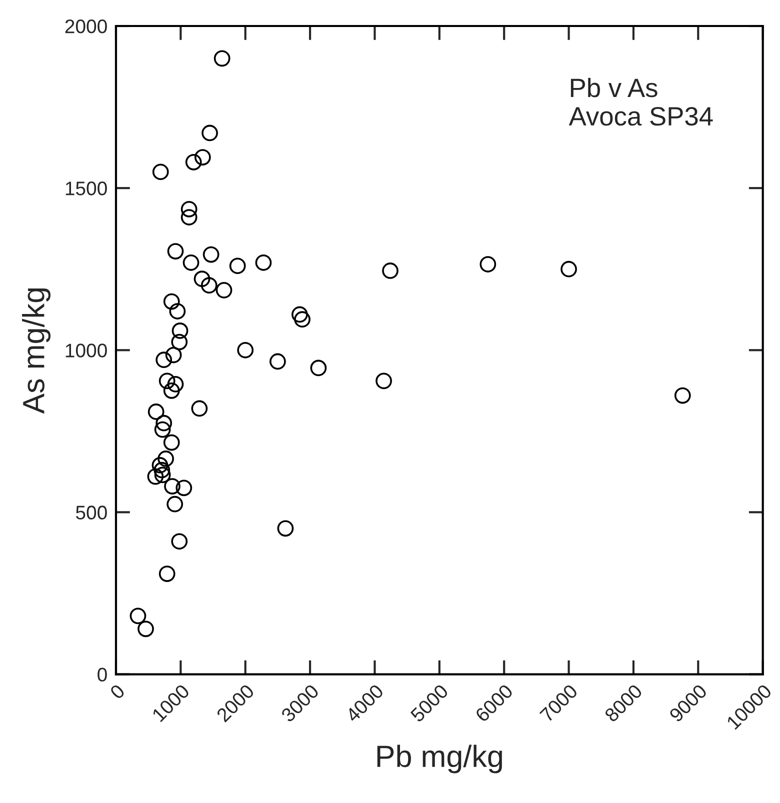 The image size is (780, 803). Describe the element at coordinates (640, 102) in the screenshot. I see `annotation: Pb v As Avoca SP34` at that location.